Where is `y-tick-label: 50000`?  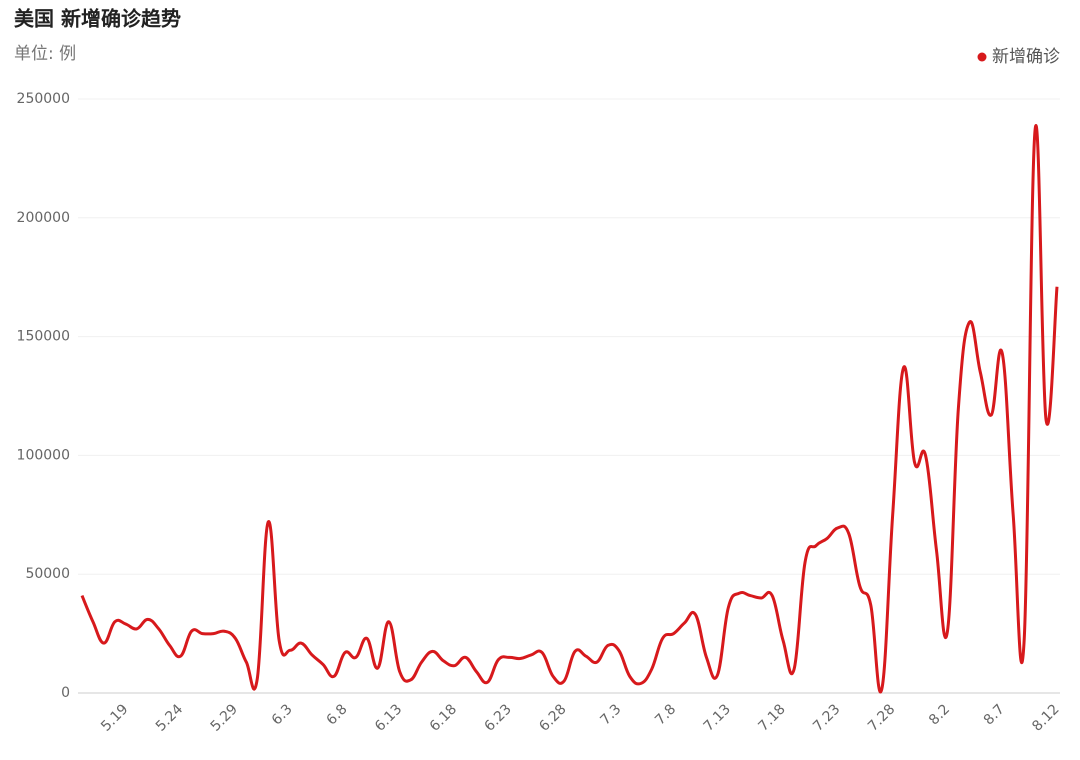
y-tick-label: 50000 is located at coordinates (47, 574).